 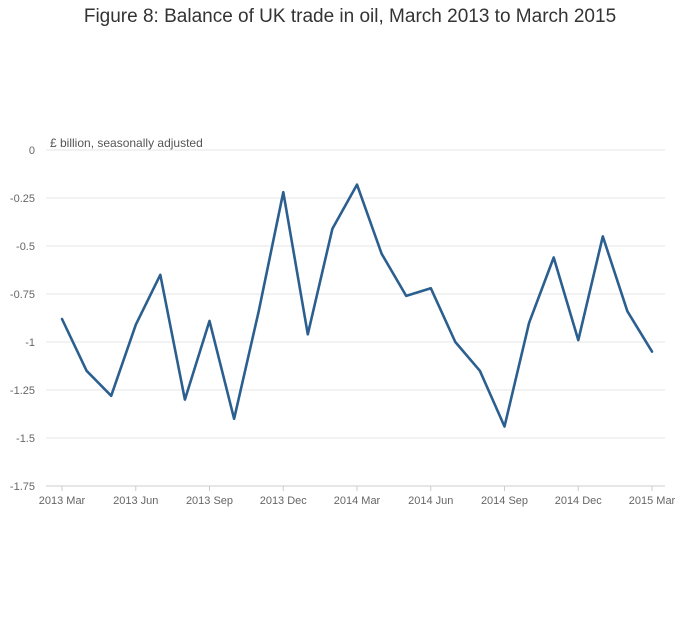 I want to click on x-tick-label: 2014 Dec, so click(x=579, y=501).